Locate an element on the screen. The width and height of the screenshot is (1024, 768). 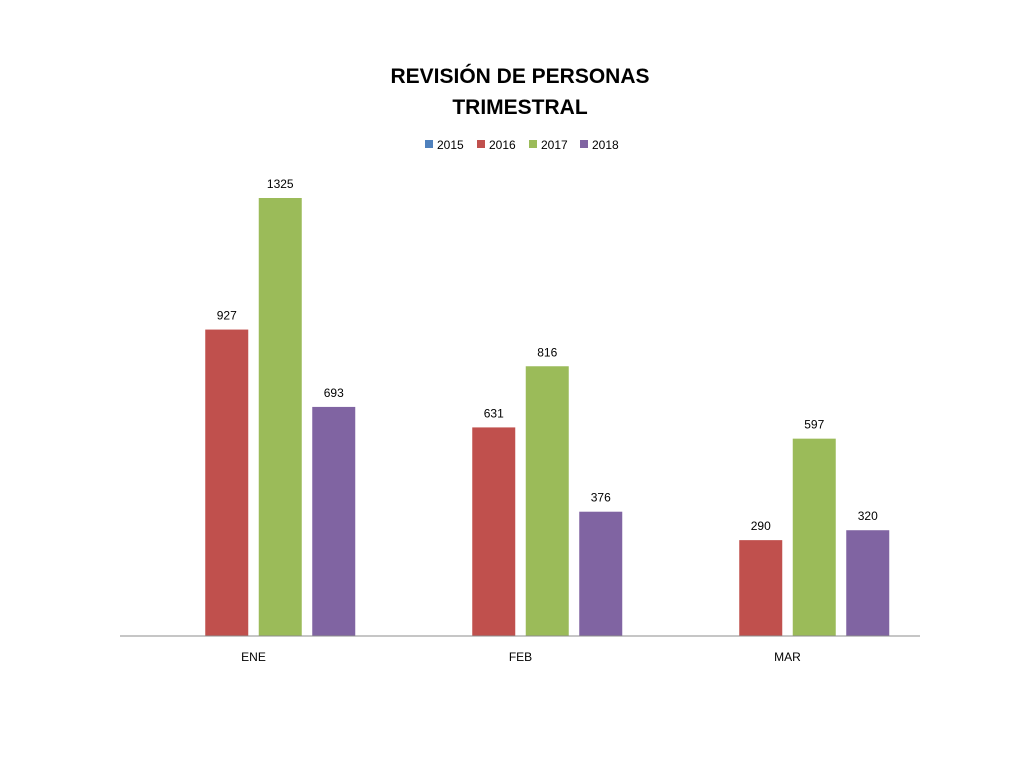
data-label-2017-FEB: 816 is located at coordinates (547, 352).